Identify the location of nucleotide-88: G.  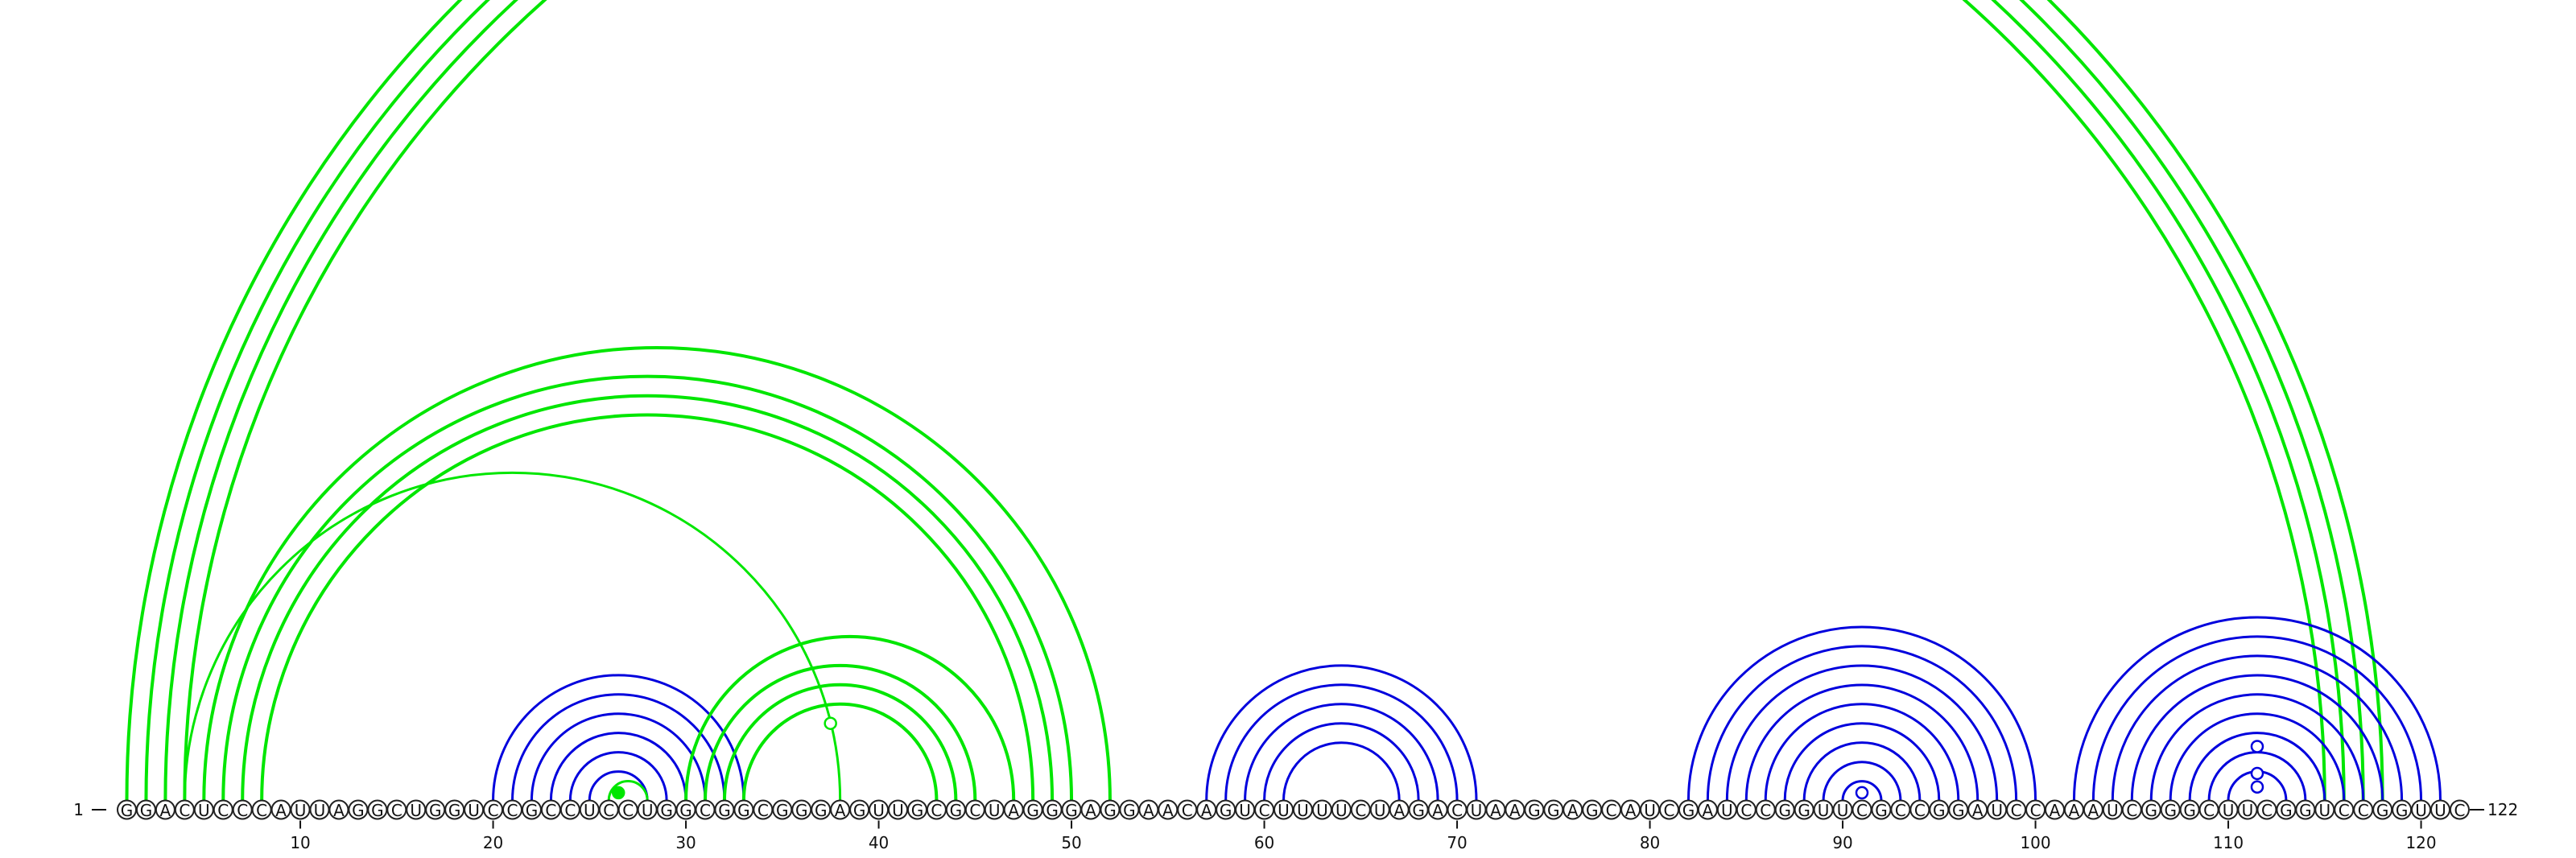
(1804, 809).